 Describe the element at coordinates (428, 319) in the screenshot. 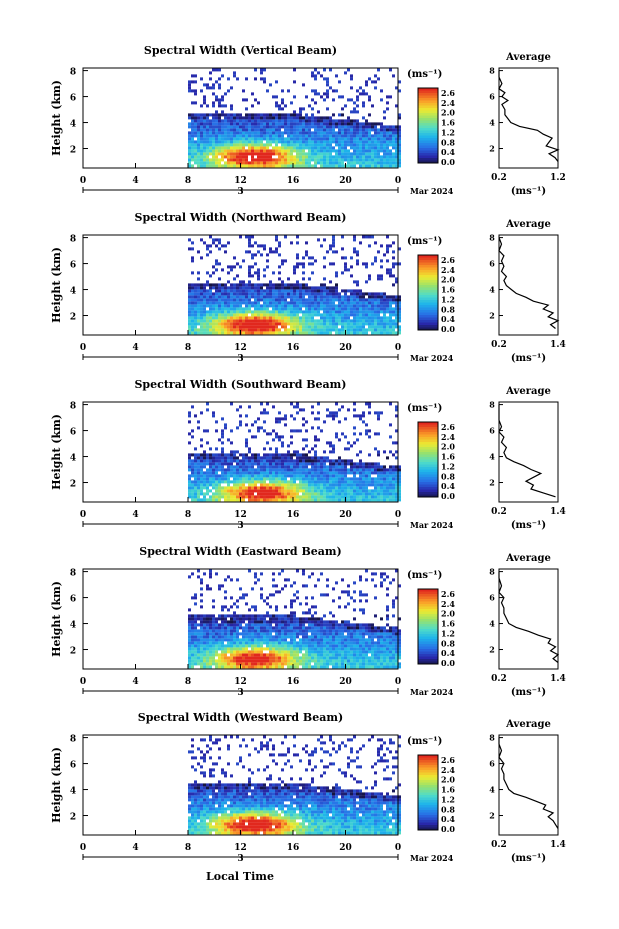

I see `colorbar-segment` at that location.